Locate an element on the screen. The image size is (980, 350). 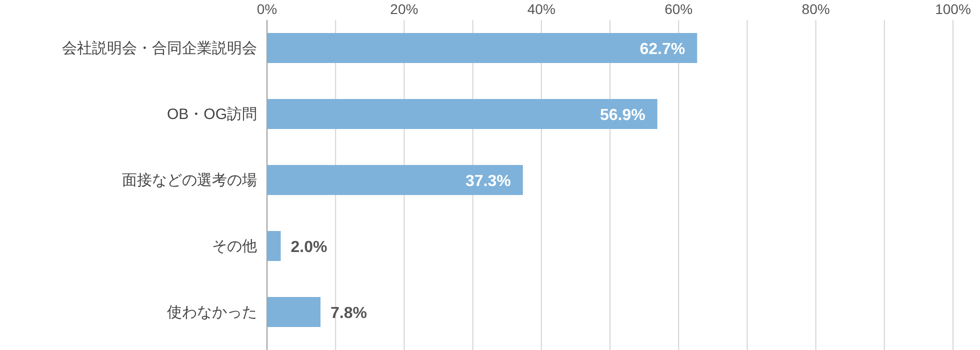
y-tick-label: OB・OG訪問 is located at coordinates (211, 114).